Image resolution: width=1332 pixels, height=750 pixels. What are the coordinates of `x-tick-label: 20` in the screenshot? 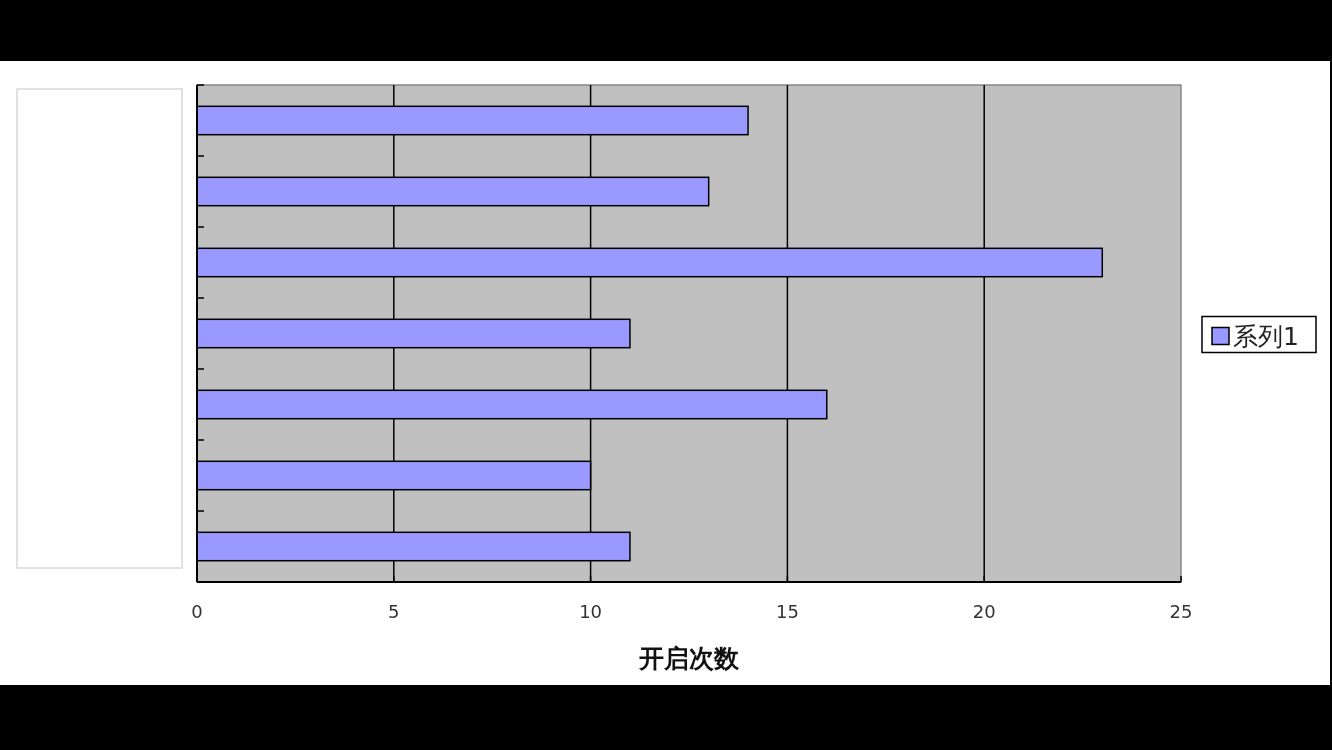 It's located at (984, 611).